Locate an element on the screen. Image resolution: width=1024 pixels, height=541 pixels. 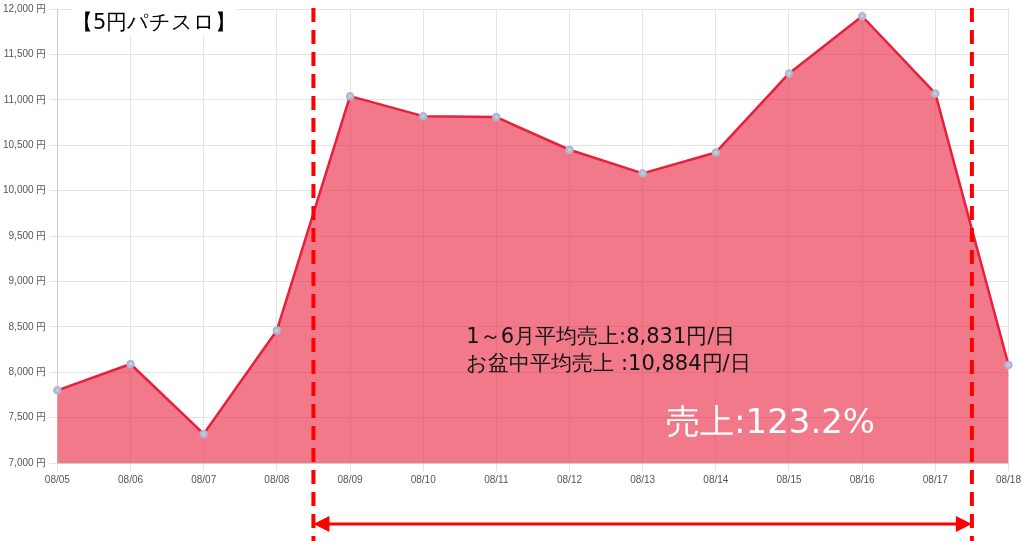
x-tick-label: 08/12 is located at coordinates (569, 479).